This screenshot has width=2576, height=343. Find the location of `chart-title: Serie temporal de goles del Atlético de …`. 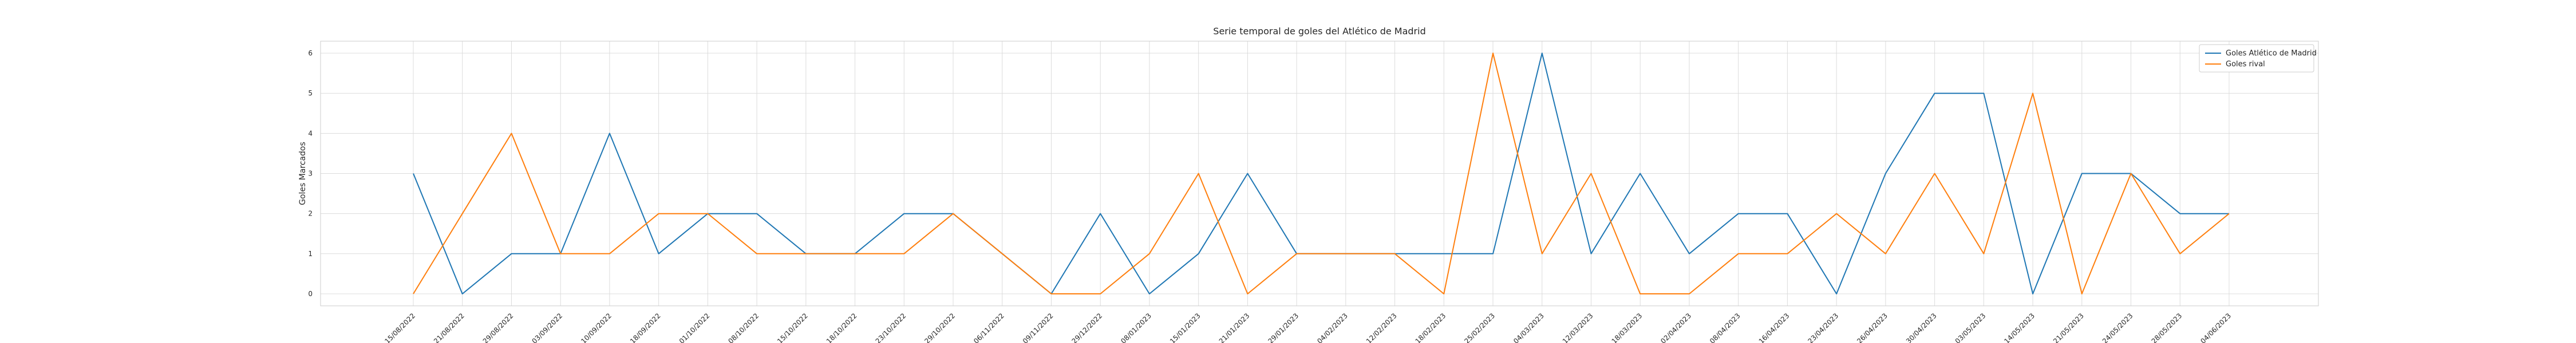

chart-title: Serie temporal de goles del Atlético de … is located at coordinates (1319, 31).